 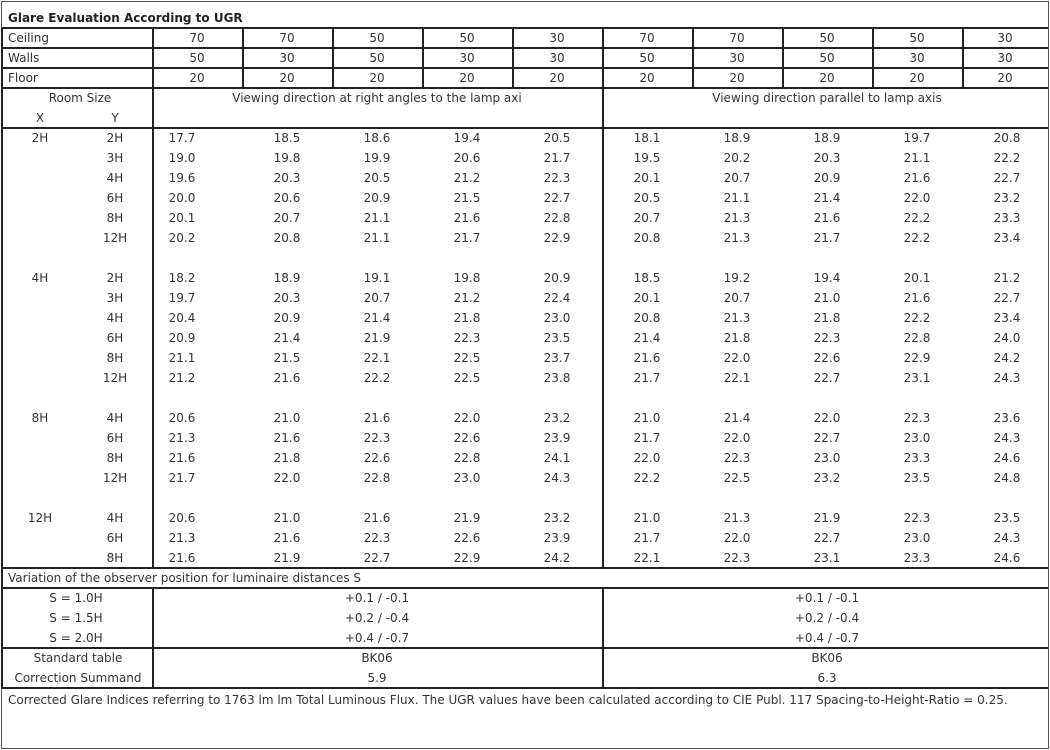 I want to click on ugr-value: 21.5, so click(x=467, y=198).